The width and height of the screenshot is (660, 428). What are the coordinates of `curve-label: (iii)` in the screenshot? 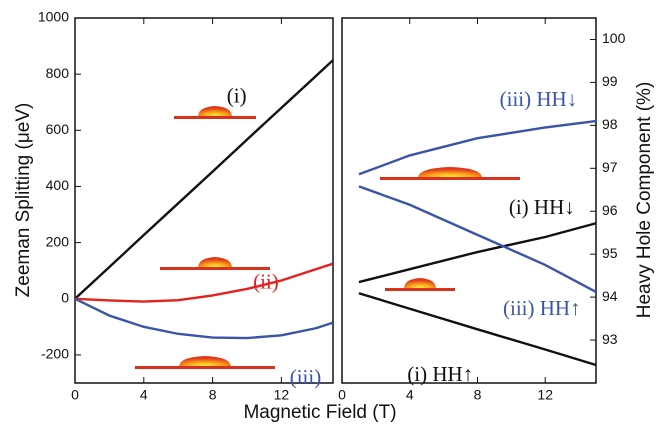 It's located at (306, 377).